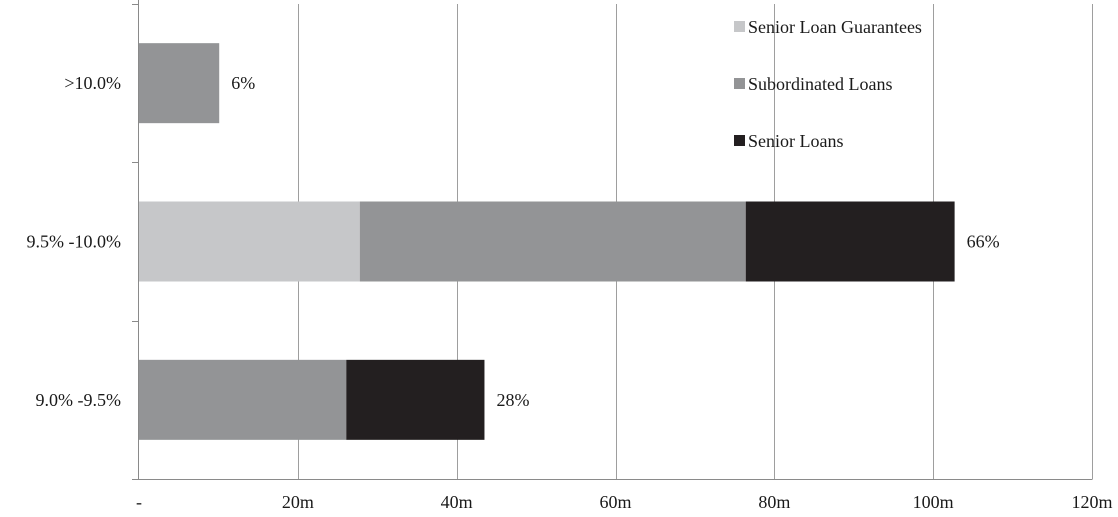 This screenshot has width=1118, height=517. Describe the element at coordinates (92, 83) in the screenshot. I see `category-label: >10.0%` at that location.